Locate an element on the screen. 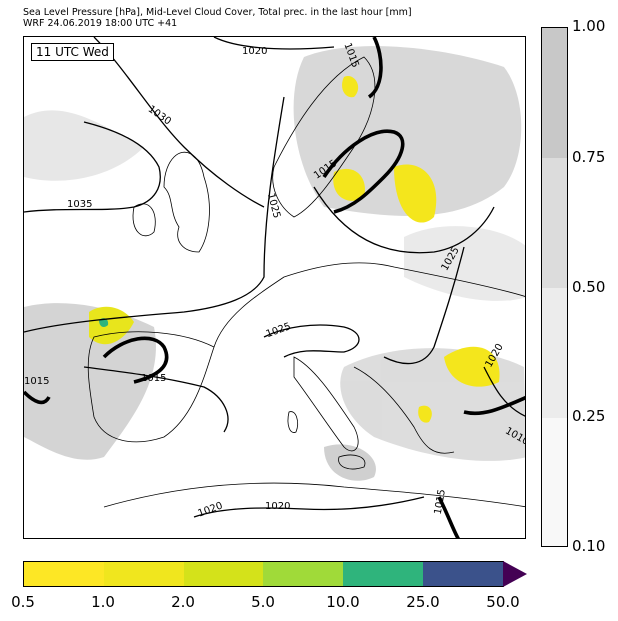  isobar-1015-scandinavia is located at coordinates (363, 171).